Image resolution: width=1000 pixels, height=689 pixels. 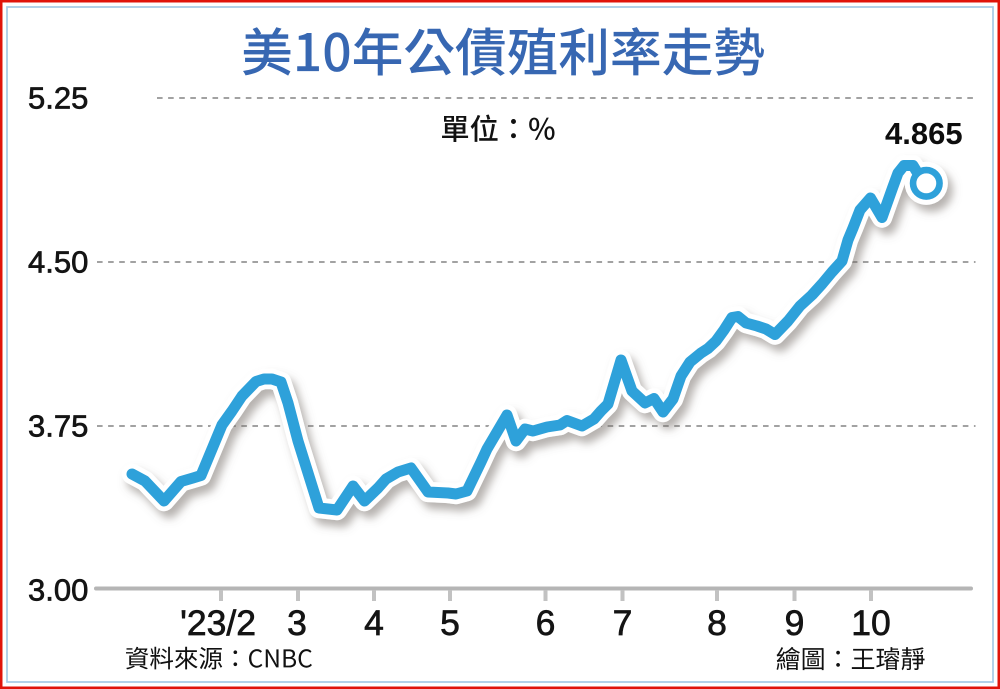 I want to click on svg-text: 3.75, so click(x=58, y=426).